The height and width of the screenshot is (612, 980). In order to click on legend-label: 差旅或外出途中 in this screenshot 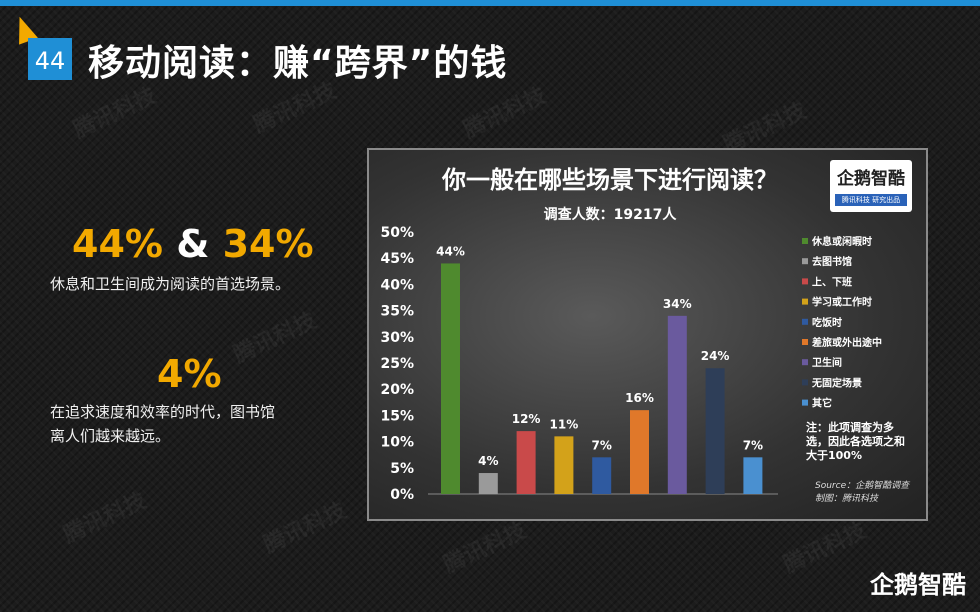, I will do `click(847, 342)`.